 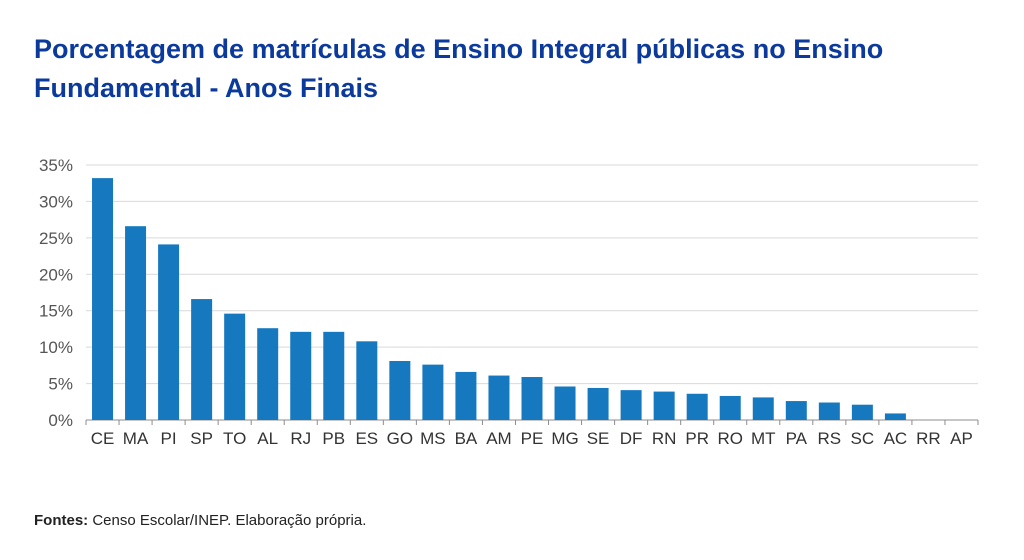 I want to click on x-tick-label: AC, so click(x=896, y=438).